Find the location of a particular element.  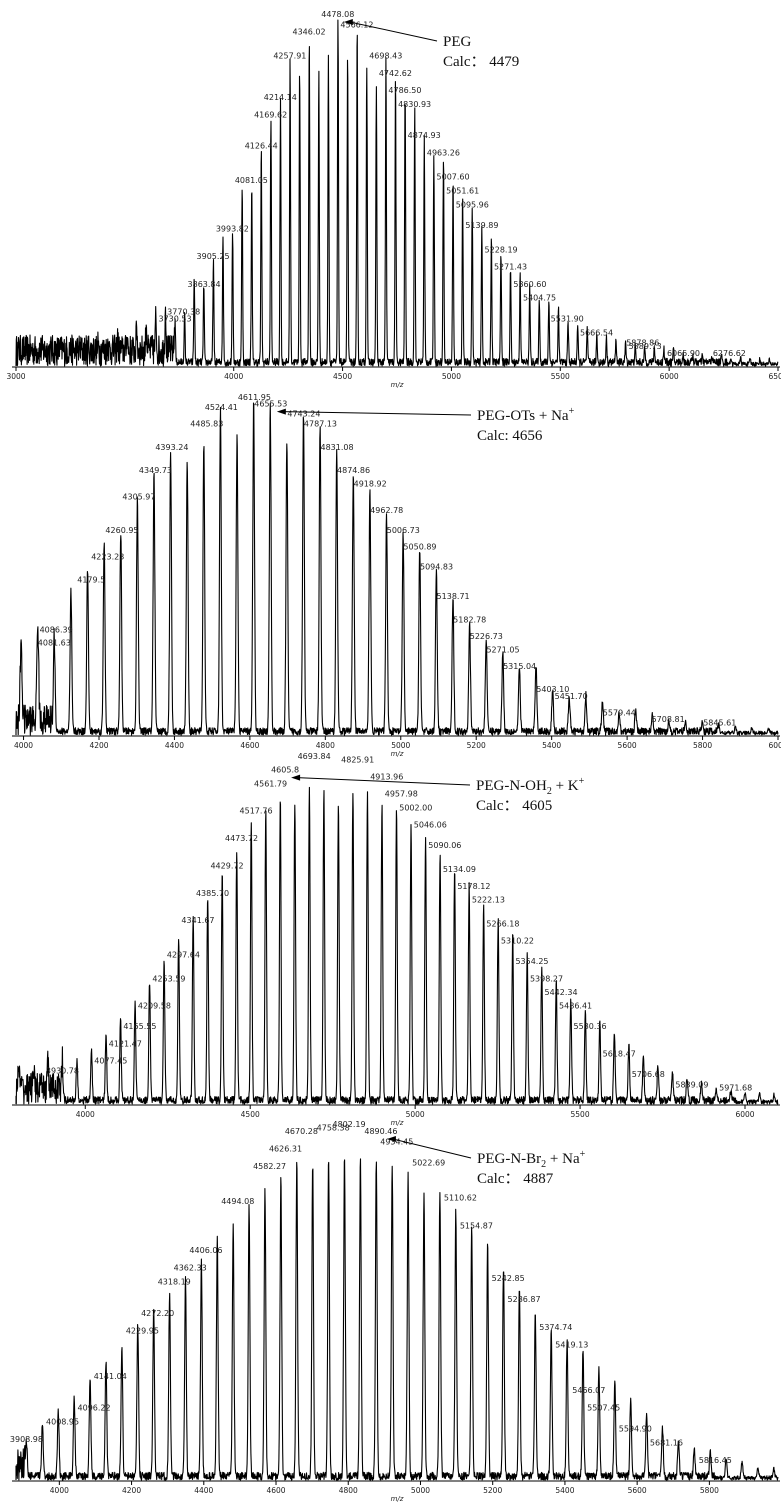

peak-label: 4260.95 is located at coordinates (121, 530).